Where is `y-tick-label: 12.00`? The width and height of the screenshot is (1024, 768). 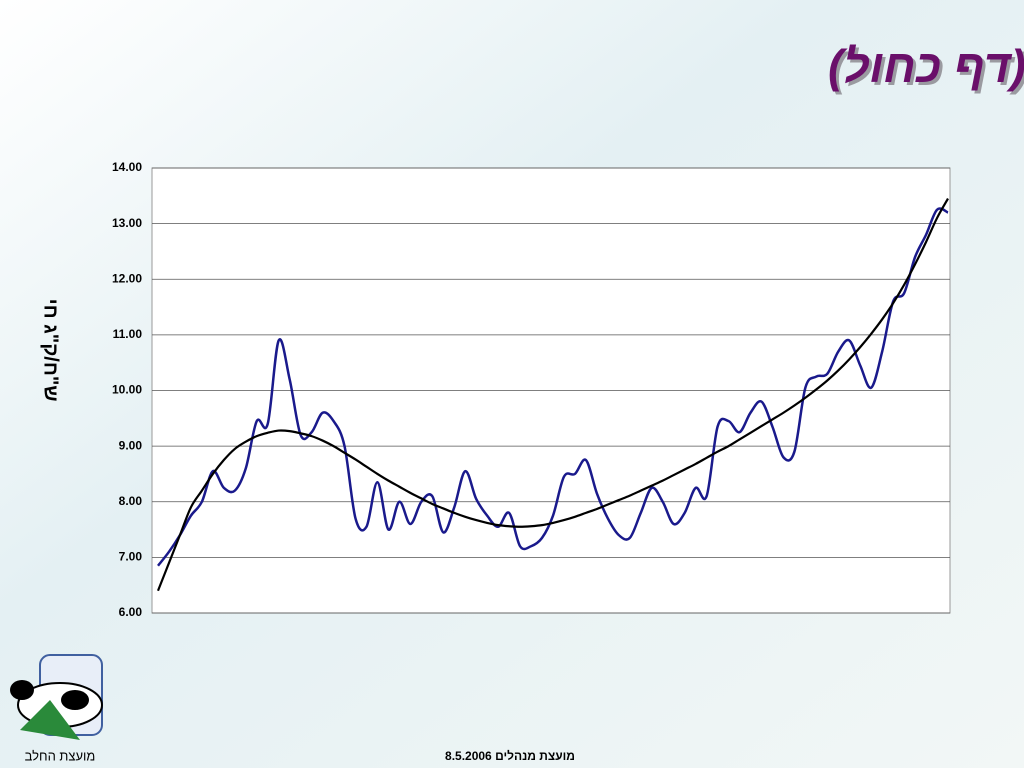 y-tick-label: 12.00 is located at coordinates (127, 278).